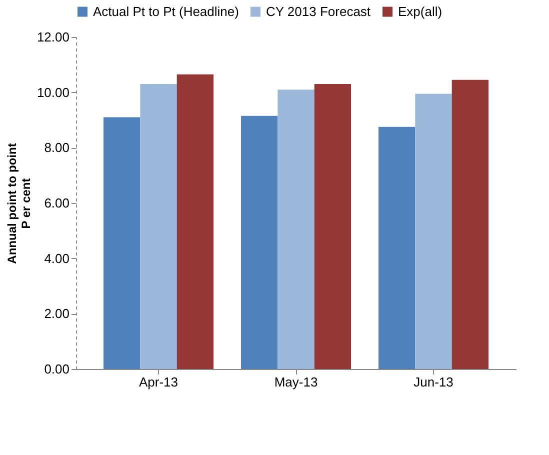  Describe the element at coordinates (166, 11) in the screenshot. I see `legend-label: Actual Pt to Pt (Headline)` at that location.